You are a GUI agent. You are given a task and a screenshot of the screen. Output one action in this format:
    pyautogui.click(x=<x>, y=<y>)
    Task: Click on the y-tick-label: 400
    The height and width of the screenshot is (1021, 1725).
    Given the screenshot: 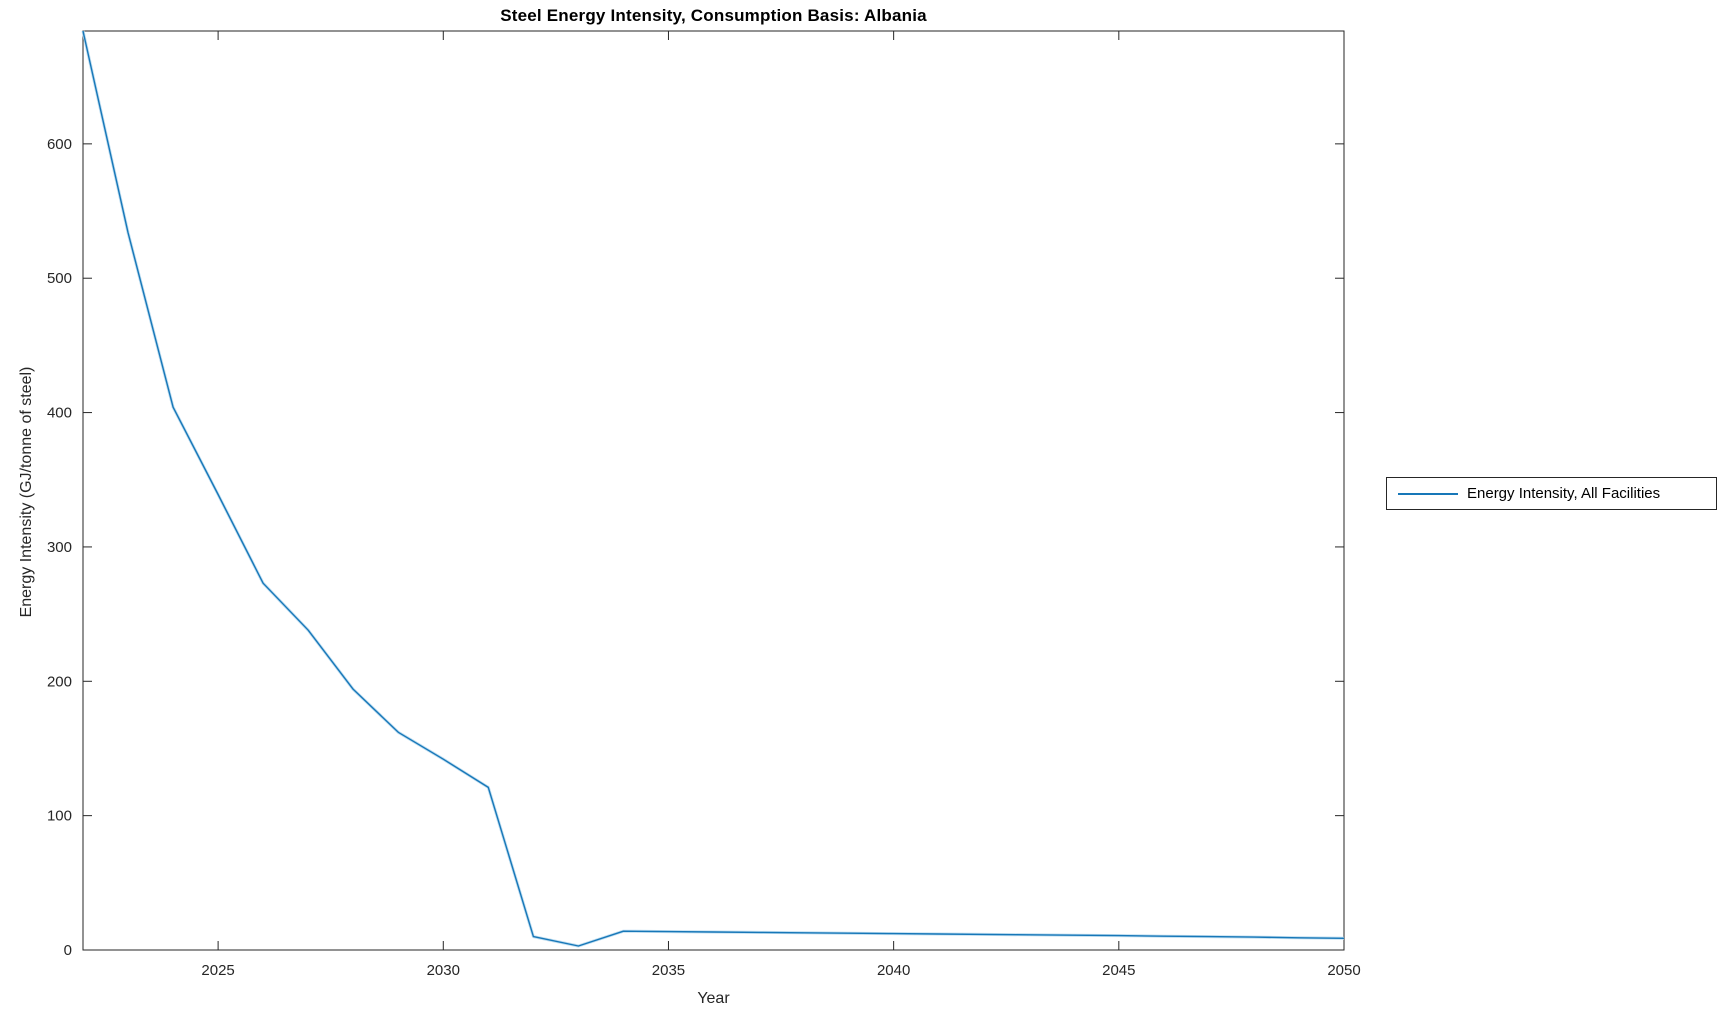 What is the action you would take?
    pyautogui.click(x=59, y=413)
    